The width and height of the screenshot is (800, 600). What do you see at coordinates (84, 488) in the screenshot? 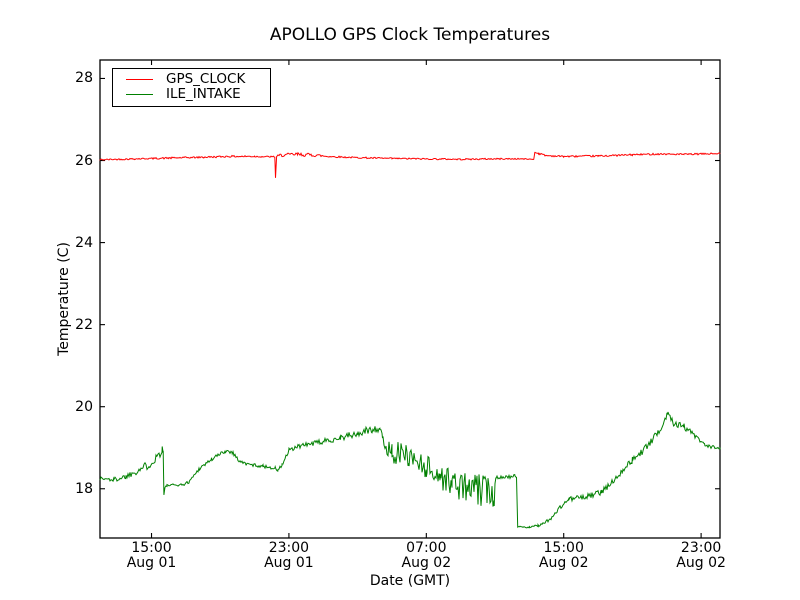
I see `y-tick-label: 18` at bounding box center [84, 488].